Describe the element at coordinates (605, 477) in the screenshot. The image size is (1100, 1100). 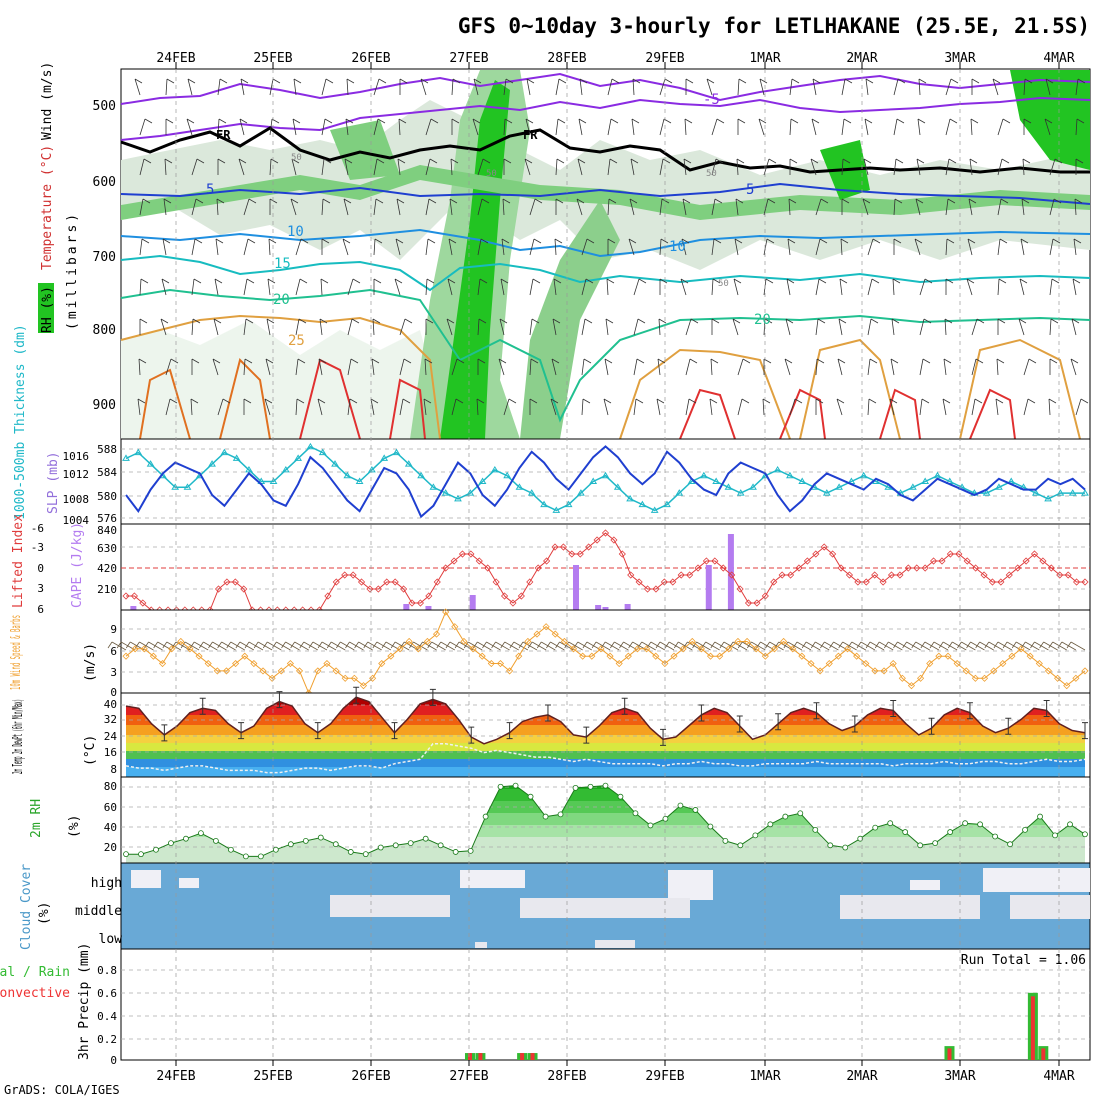
I see `thickness-markers` at that location.